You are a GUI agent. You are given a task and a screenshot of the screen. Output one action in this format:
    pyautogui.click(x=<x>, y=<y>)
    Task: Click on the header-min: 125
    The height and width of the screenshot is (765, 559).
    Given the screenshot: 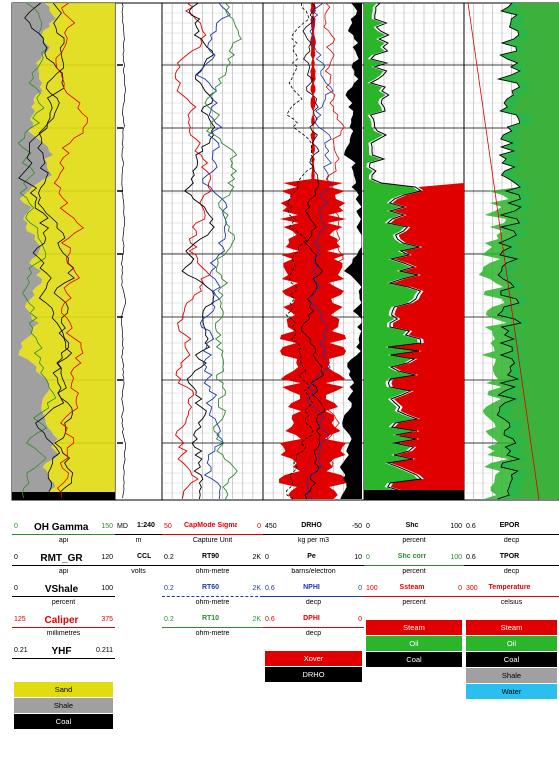 What is the action you would take?
    pyautogui.click(x=20, y=619)
    